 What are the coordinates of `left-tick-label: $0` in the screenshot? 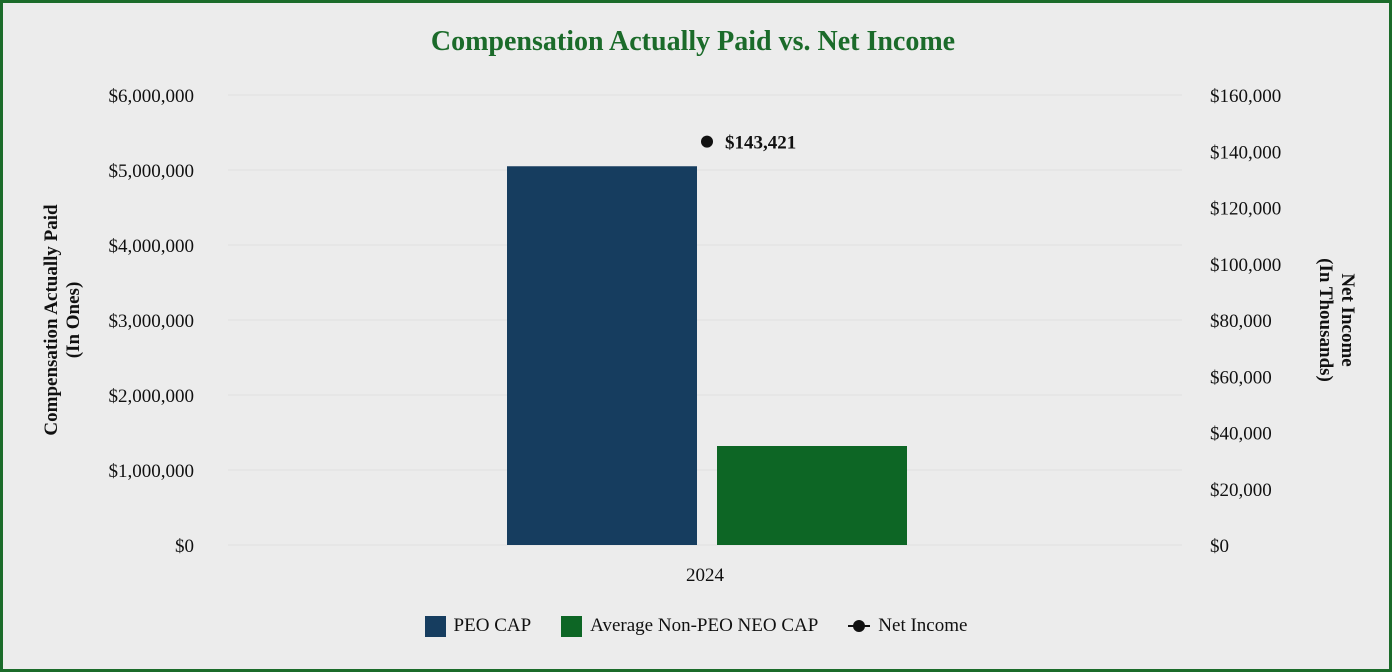 It's located at (184, 546).